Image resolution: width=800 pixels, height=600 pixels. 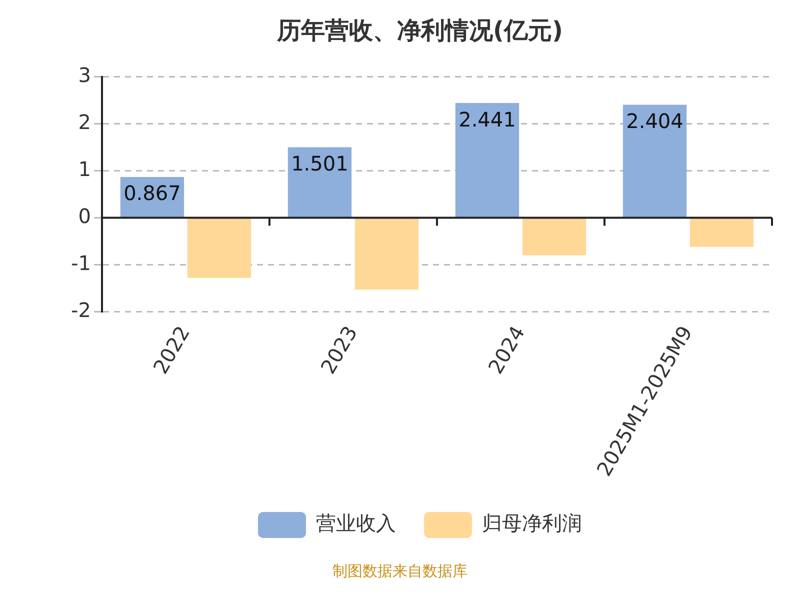 I want to click on y-tick-label: 0, so click(x=84, y=216).